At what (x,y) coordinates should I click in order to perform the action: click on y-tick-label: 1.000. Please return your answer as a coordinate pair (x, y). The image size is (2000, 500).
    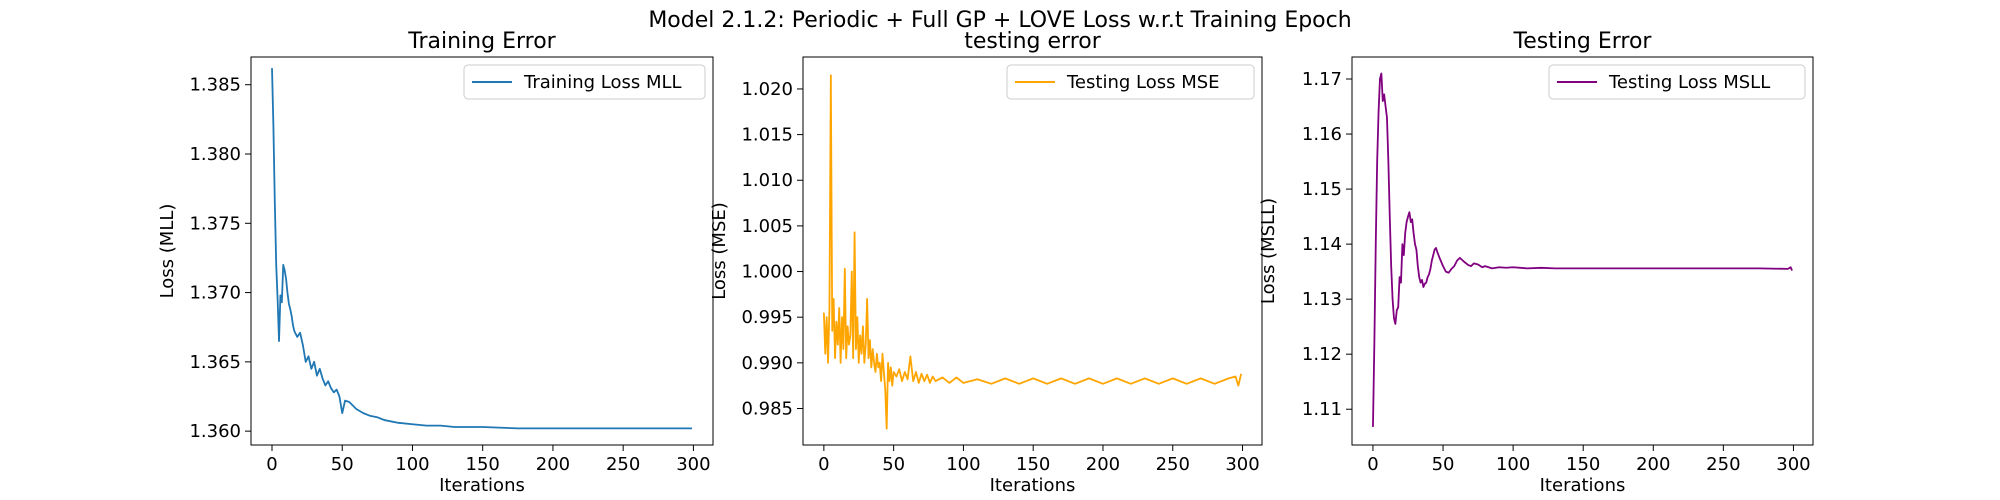
    Looking at the image, I should click on (767, 272).